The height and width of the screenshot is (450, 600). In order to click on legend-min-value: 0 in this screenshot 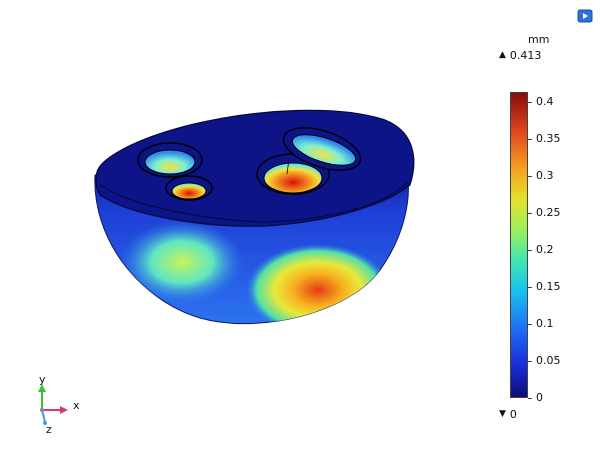, I will do `click(513, 414)`.